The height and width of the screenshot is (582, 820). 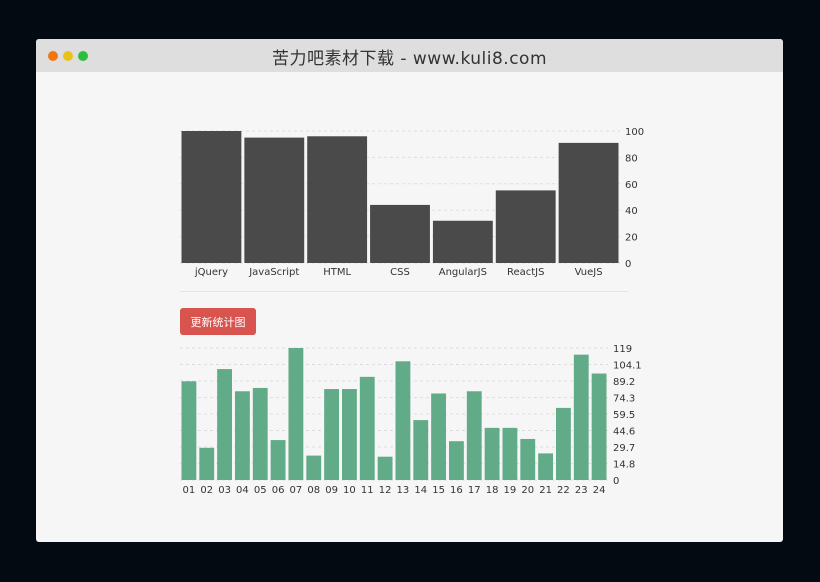 What do you see at coordinates (224, 490) in the screenshot?
I see `x-tick-label: 03` at bounding box center [224, 490].